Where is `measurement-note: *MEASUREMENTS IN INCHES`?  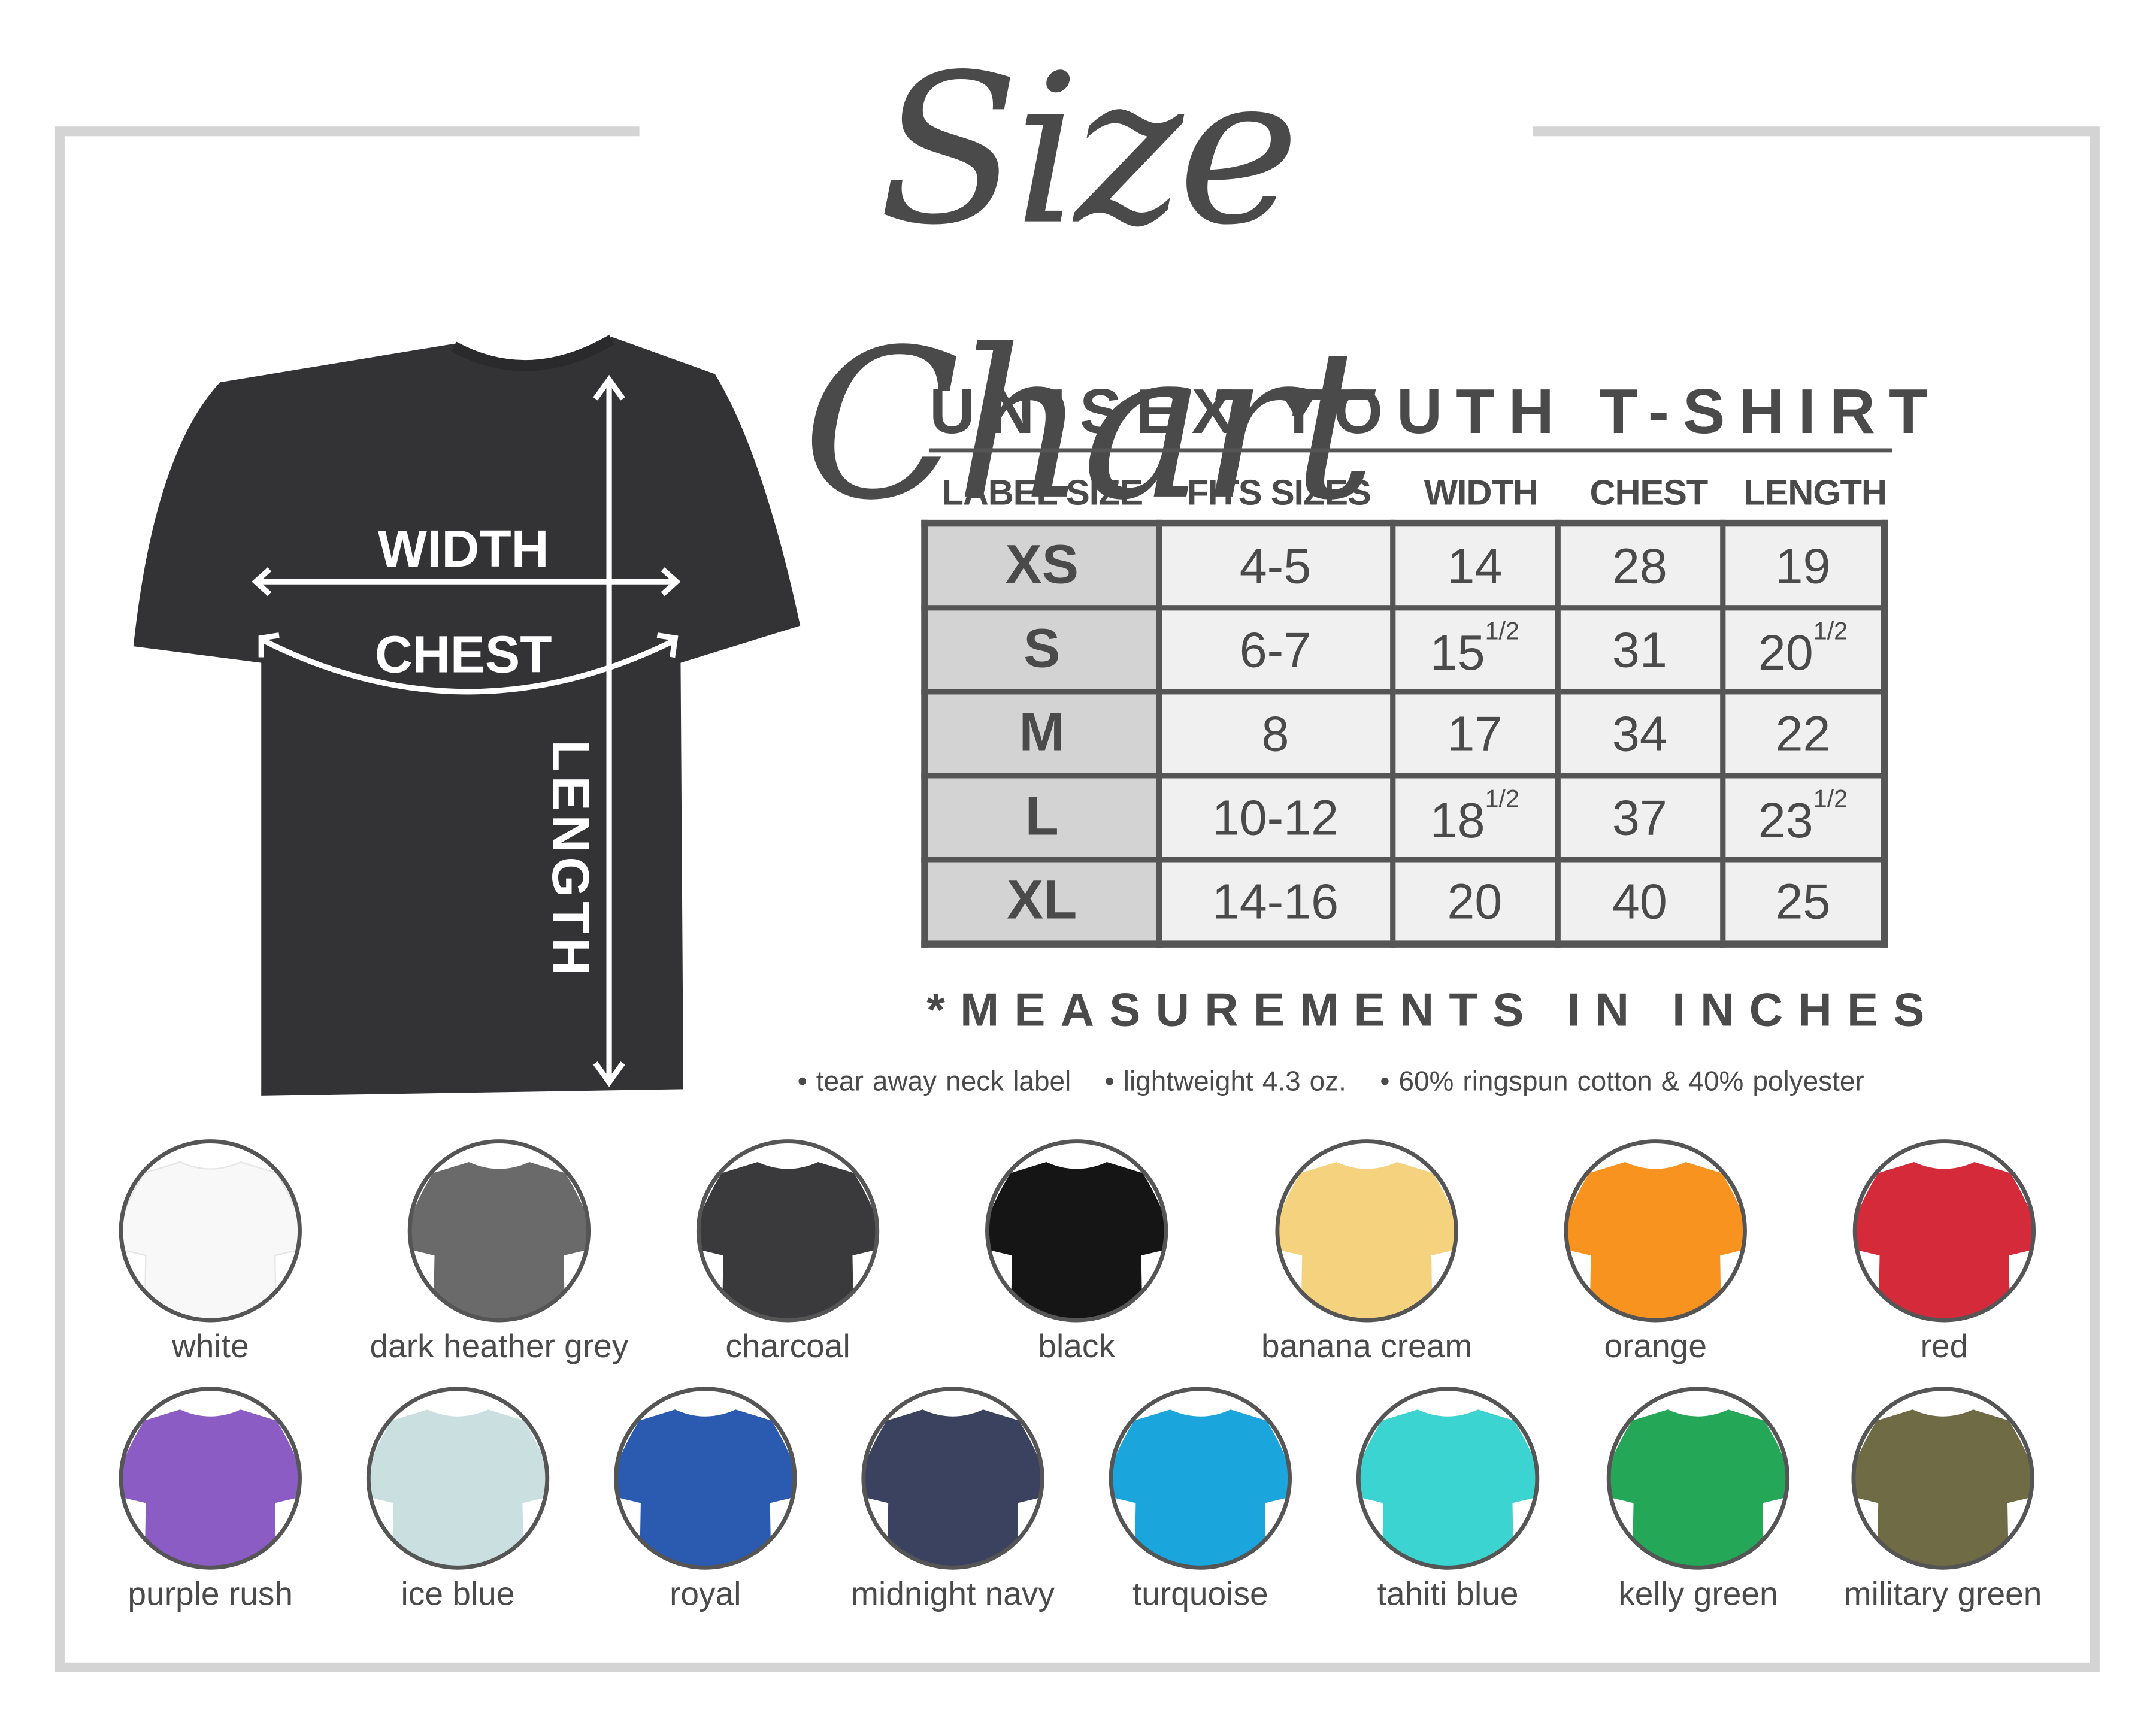
measurement-note: *MEASUREMENTS IN INCHES is located at coordinates (1433, 1010).